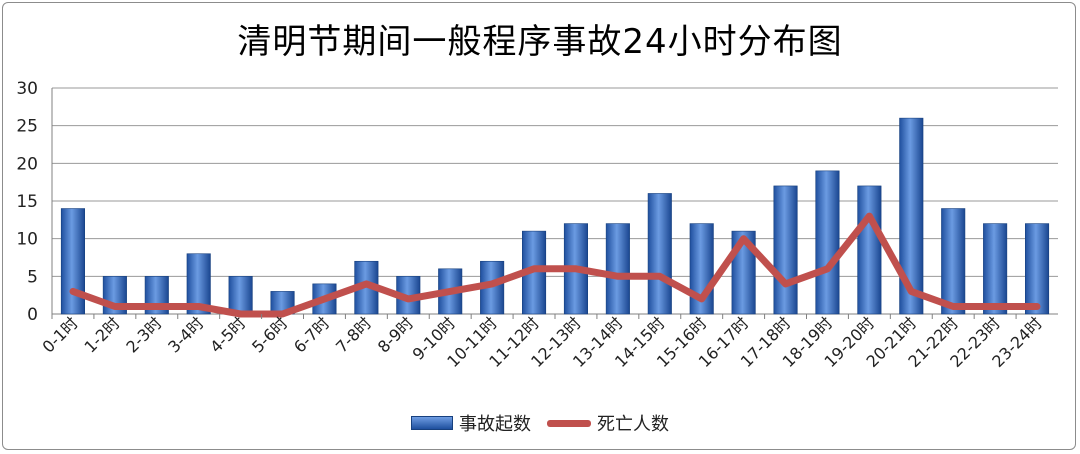  Describe the element at coordinates (27, 89) in the screenshot. I see `y-tick-label: 30` at that location.